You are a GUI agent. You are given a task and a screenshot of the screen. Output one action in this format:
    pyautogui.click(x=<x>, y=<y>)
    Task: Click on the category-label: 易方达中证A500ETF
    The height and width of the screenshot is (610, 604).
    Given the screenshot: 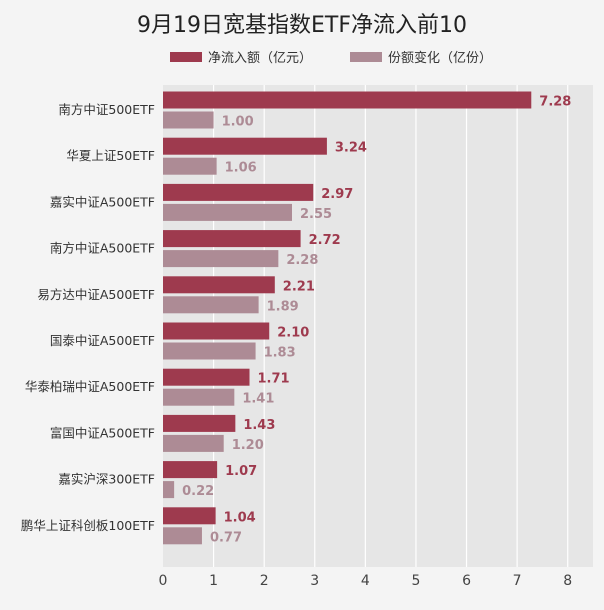 What is the action you would take?
    pyautogui.click(x=96, y=294)
    